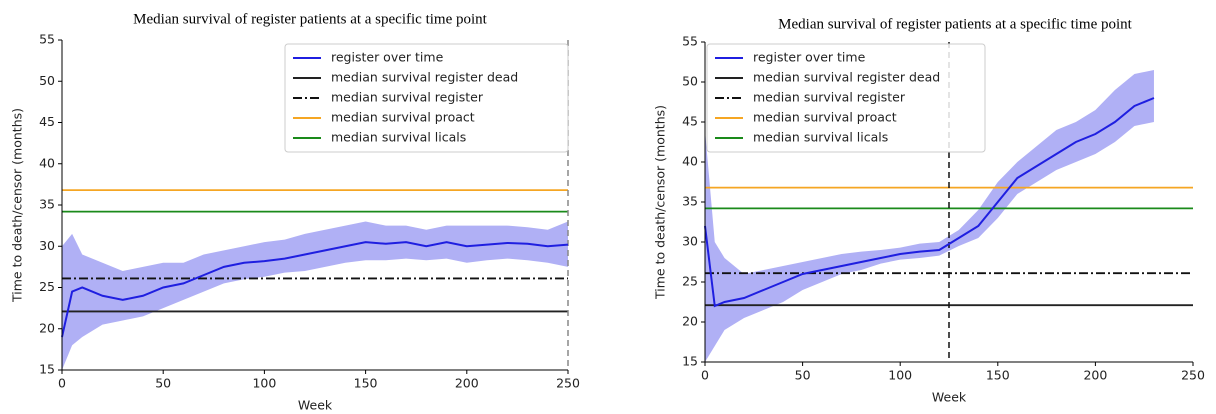 Image resolution: width=1216 pixels, height=414 pixels. I want to click on series-line, so click(315, 289).